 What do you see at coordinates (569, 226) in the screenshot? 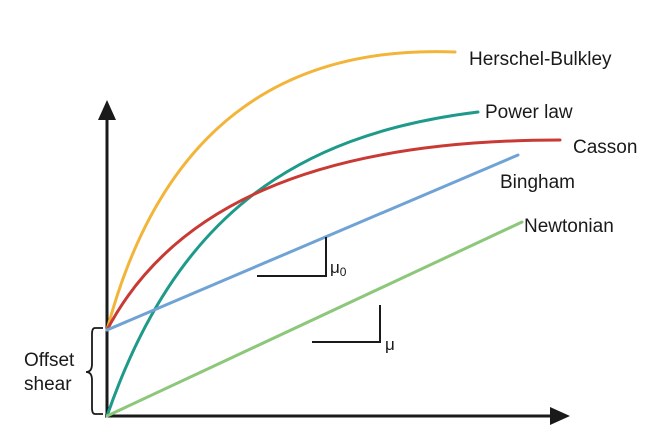
I see `label-newtonian: Newtonian` at bounding box center [569, 226].